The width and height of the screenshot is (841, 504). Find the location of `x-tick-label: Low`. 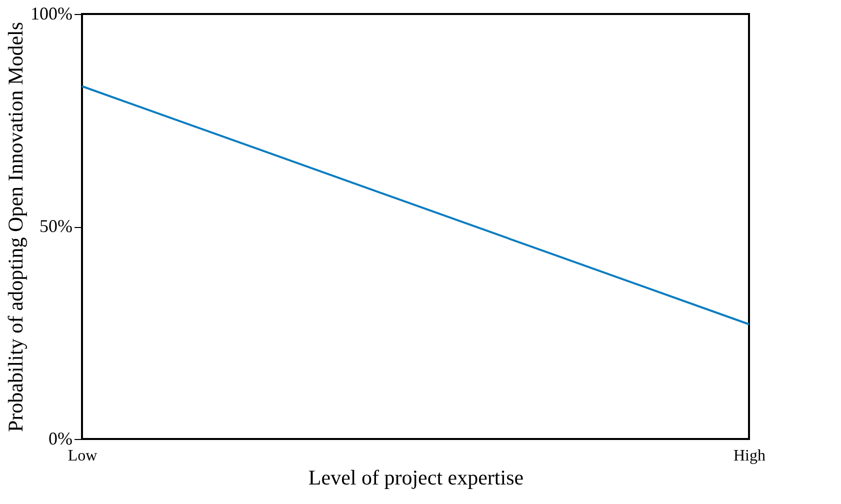

x-tick-label: Low is located at coordinates (83, 456).